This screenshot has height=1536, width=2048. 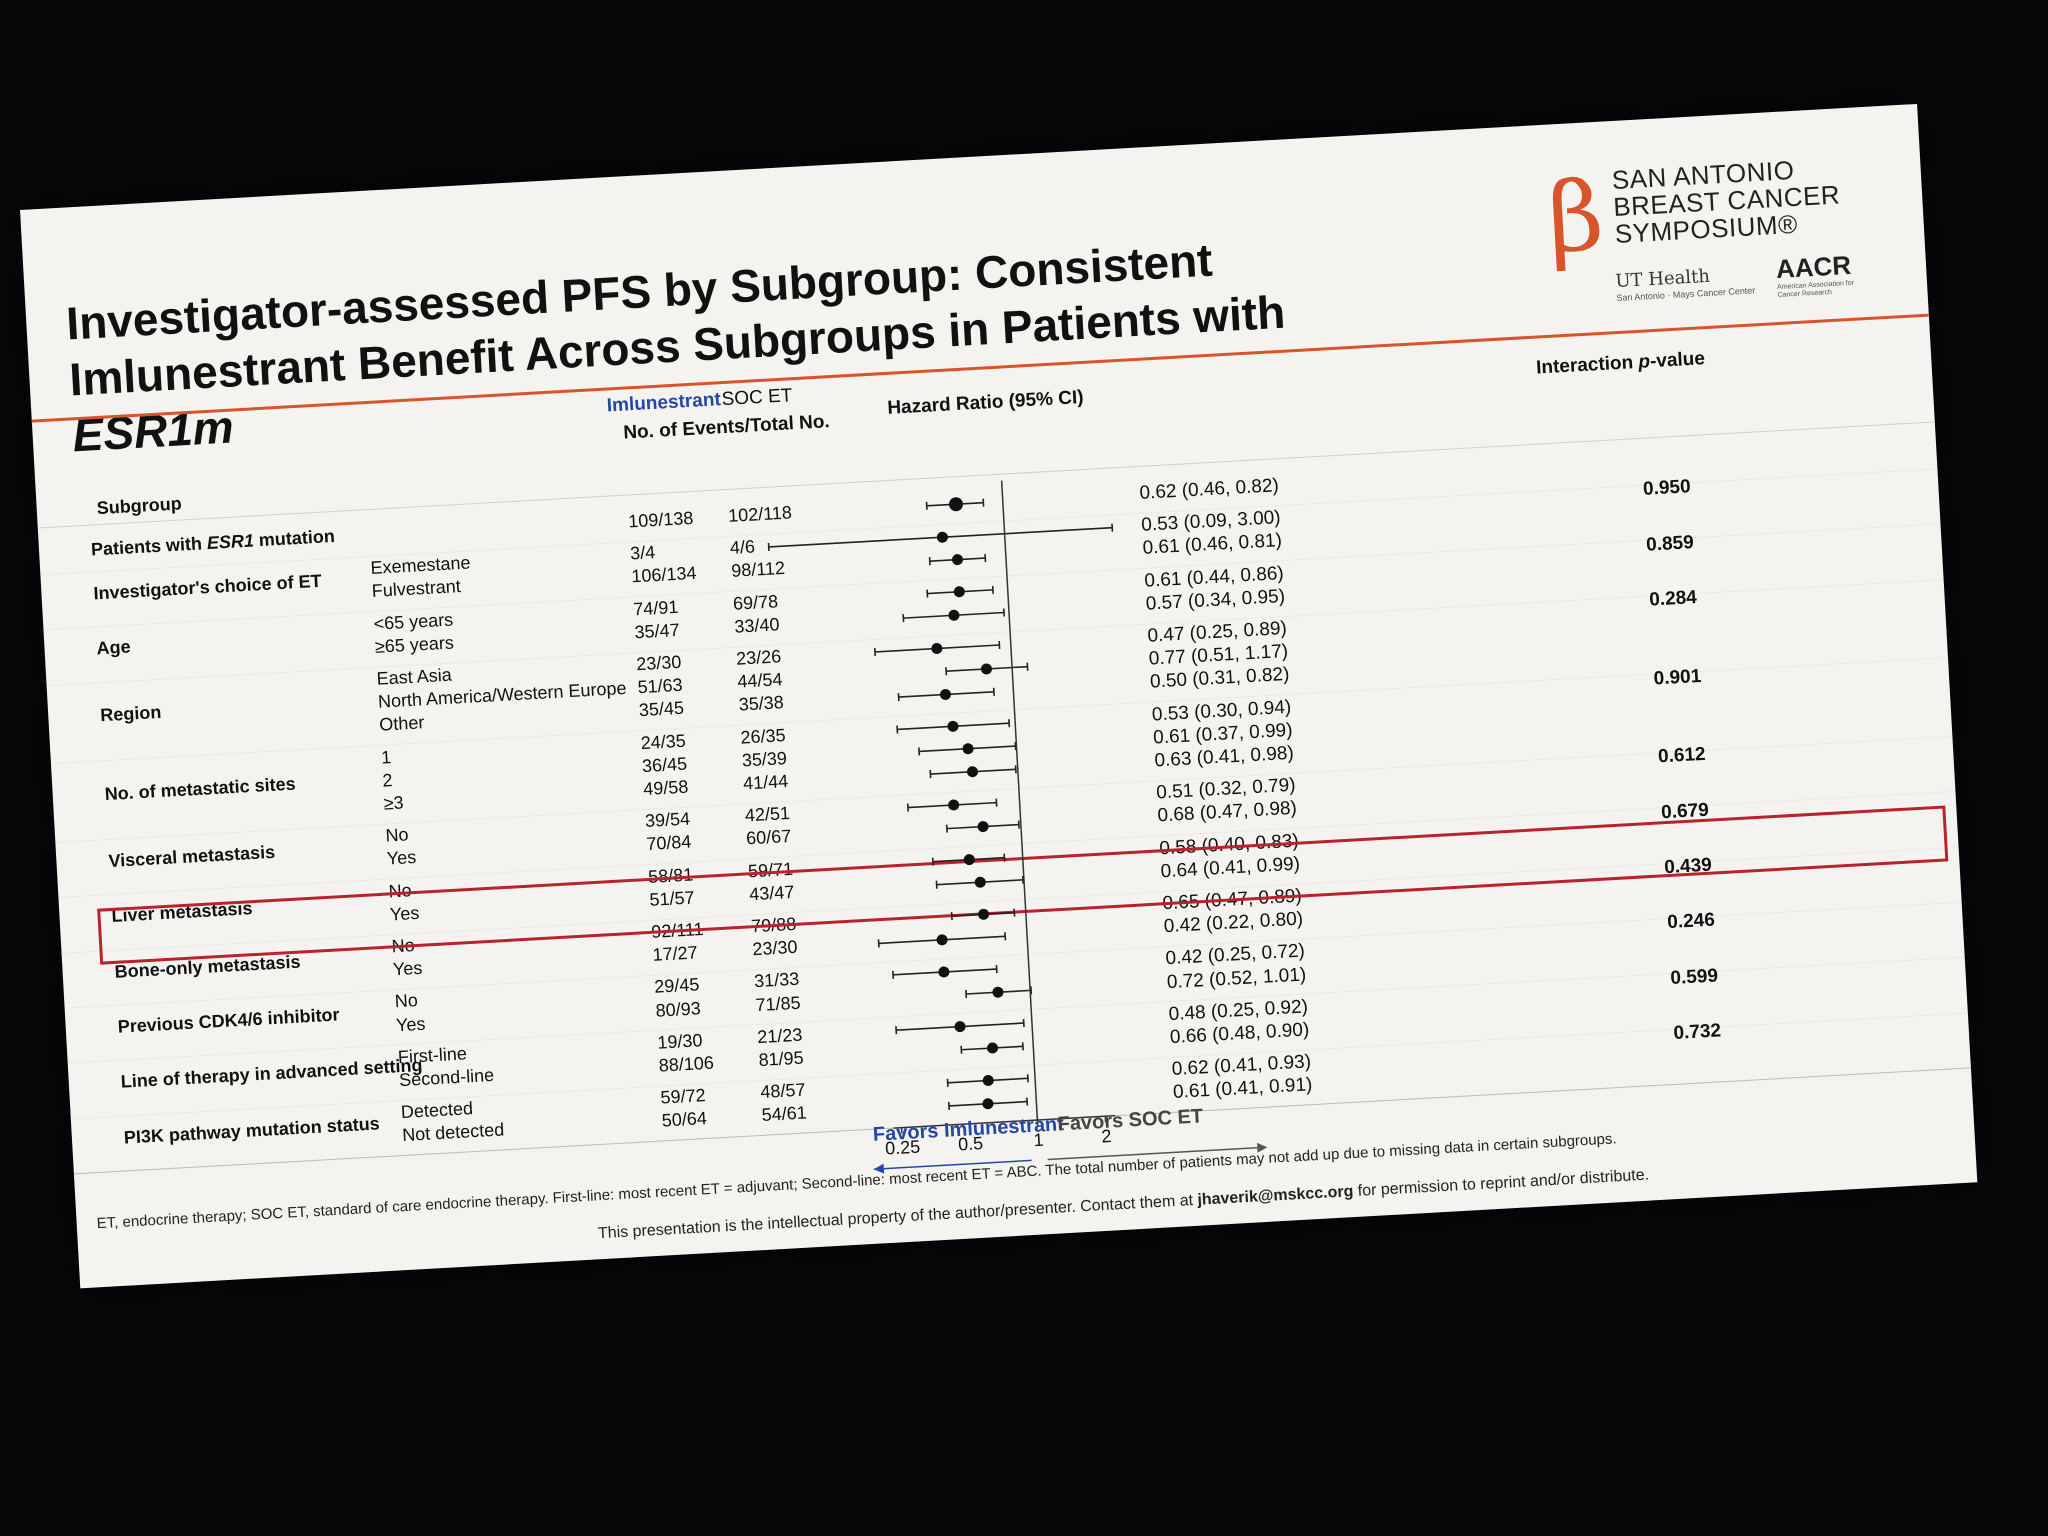 What do you see at coordinates (1038, 1140) in the screenshot?
I see `x-tick-label: 1` at bounding box center [1038, 1140].